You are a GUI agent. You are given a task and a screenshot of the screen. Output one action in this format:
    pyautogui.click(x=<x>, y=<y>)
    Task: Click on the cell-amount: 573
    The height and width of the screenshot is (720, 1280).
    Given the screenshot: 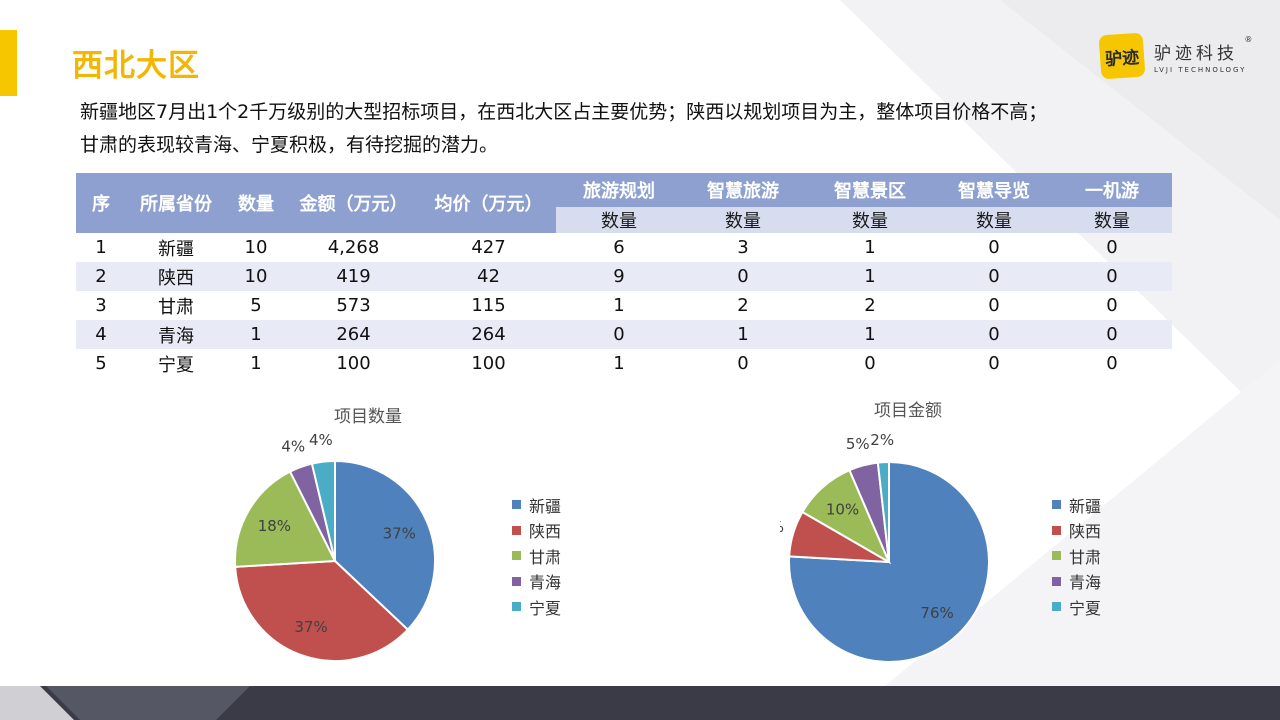 What is the action you would take?
    pyautogui.click(x=353, y=305)
    